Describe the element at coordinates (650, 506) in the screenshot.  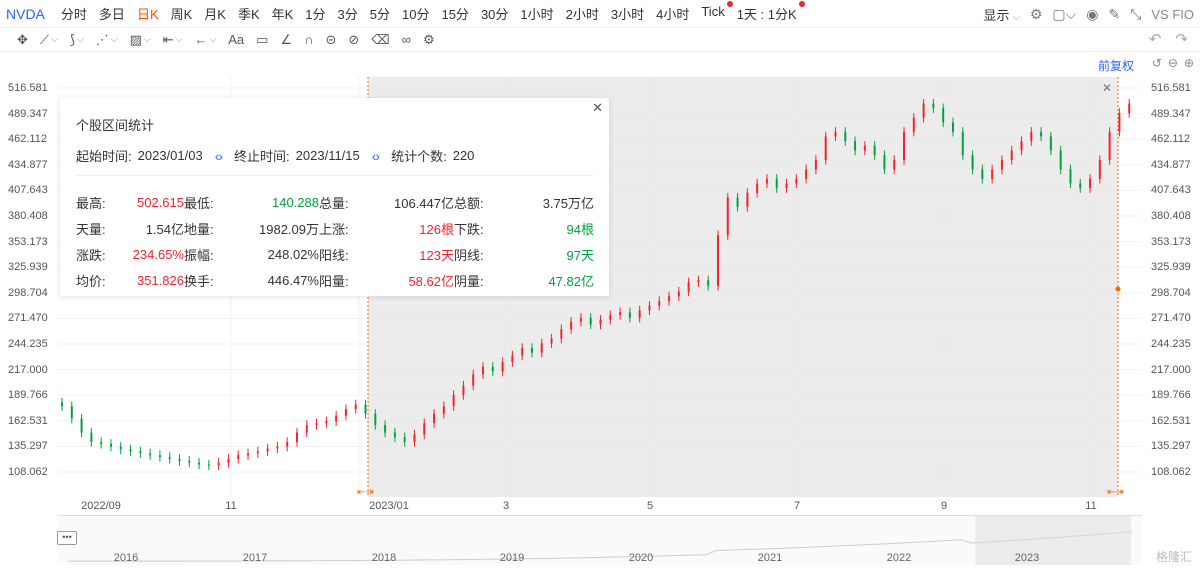
I see `time-tick: 5` at that location.